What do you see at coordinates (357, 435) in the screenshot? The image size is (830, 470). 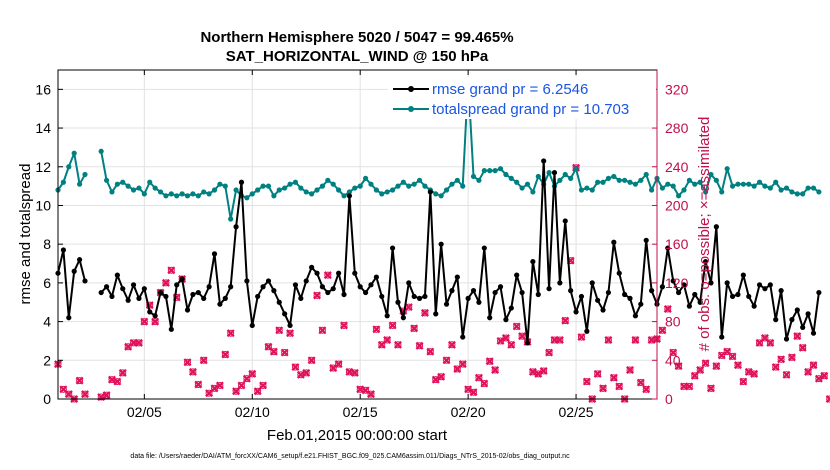 I see `x-axis-label: Feb.01,2015 00:00:00 start` at bounding box center [357, 435].